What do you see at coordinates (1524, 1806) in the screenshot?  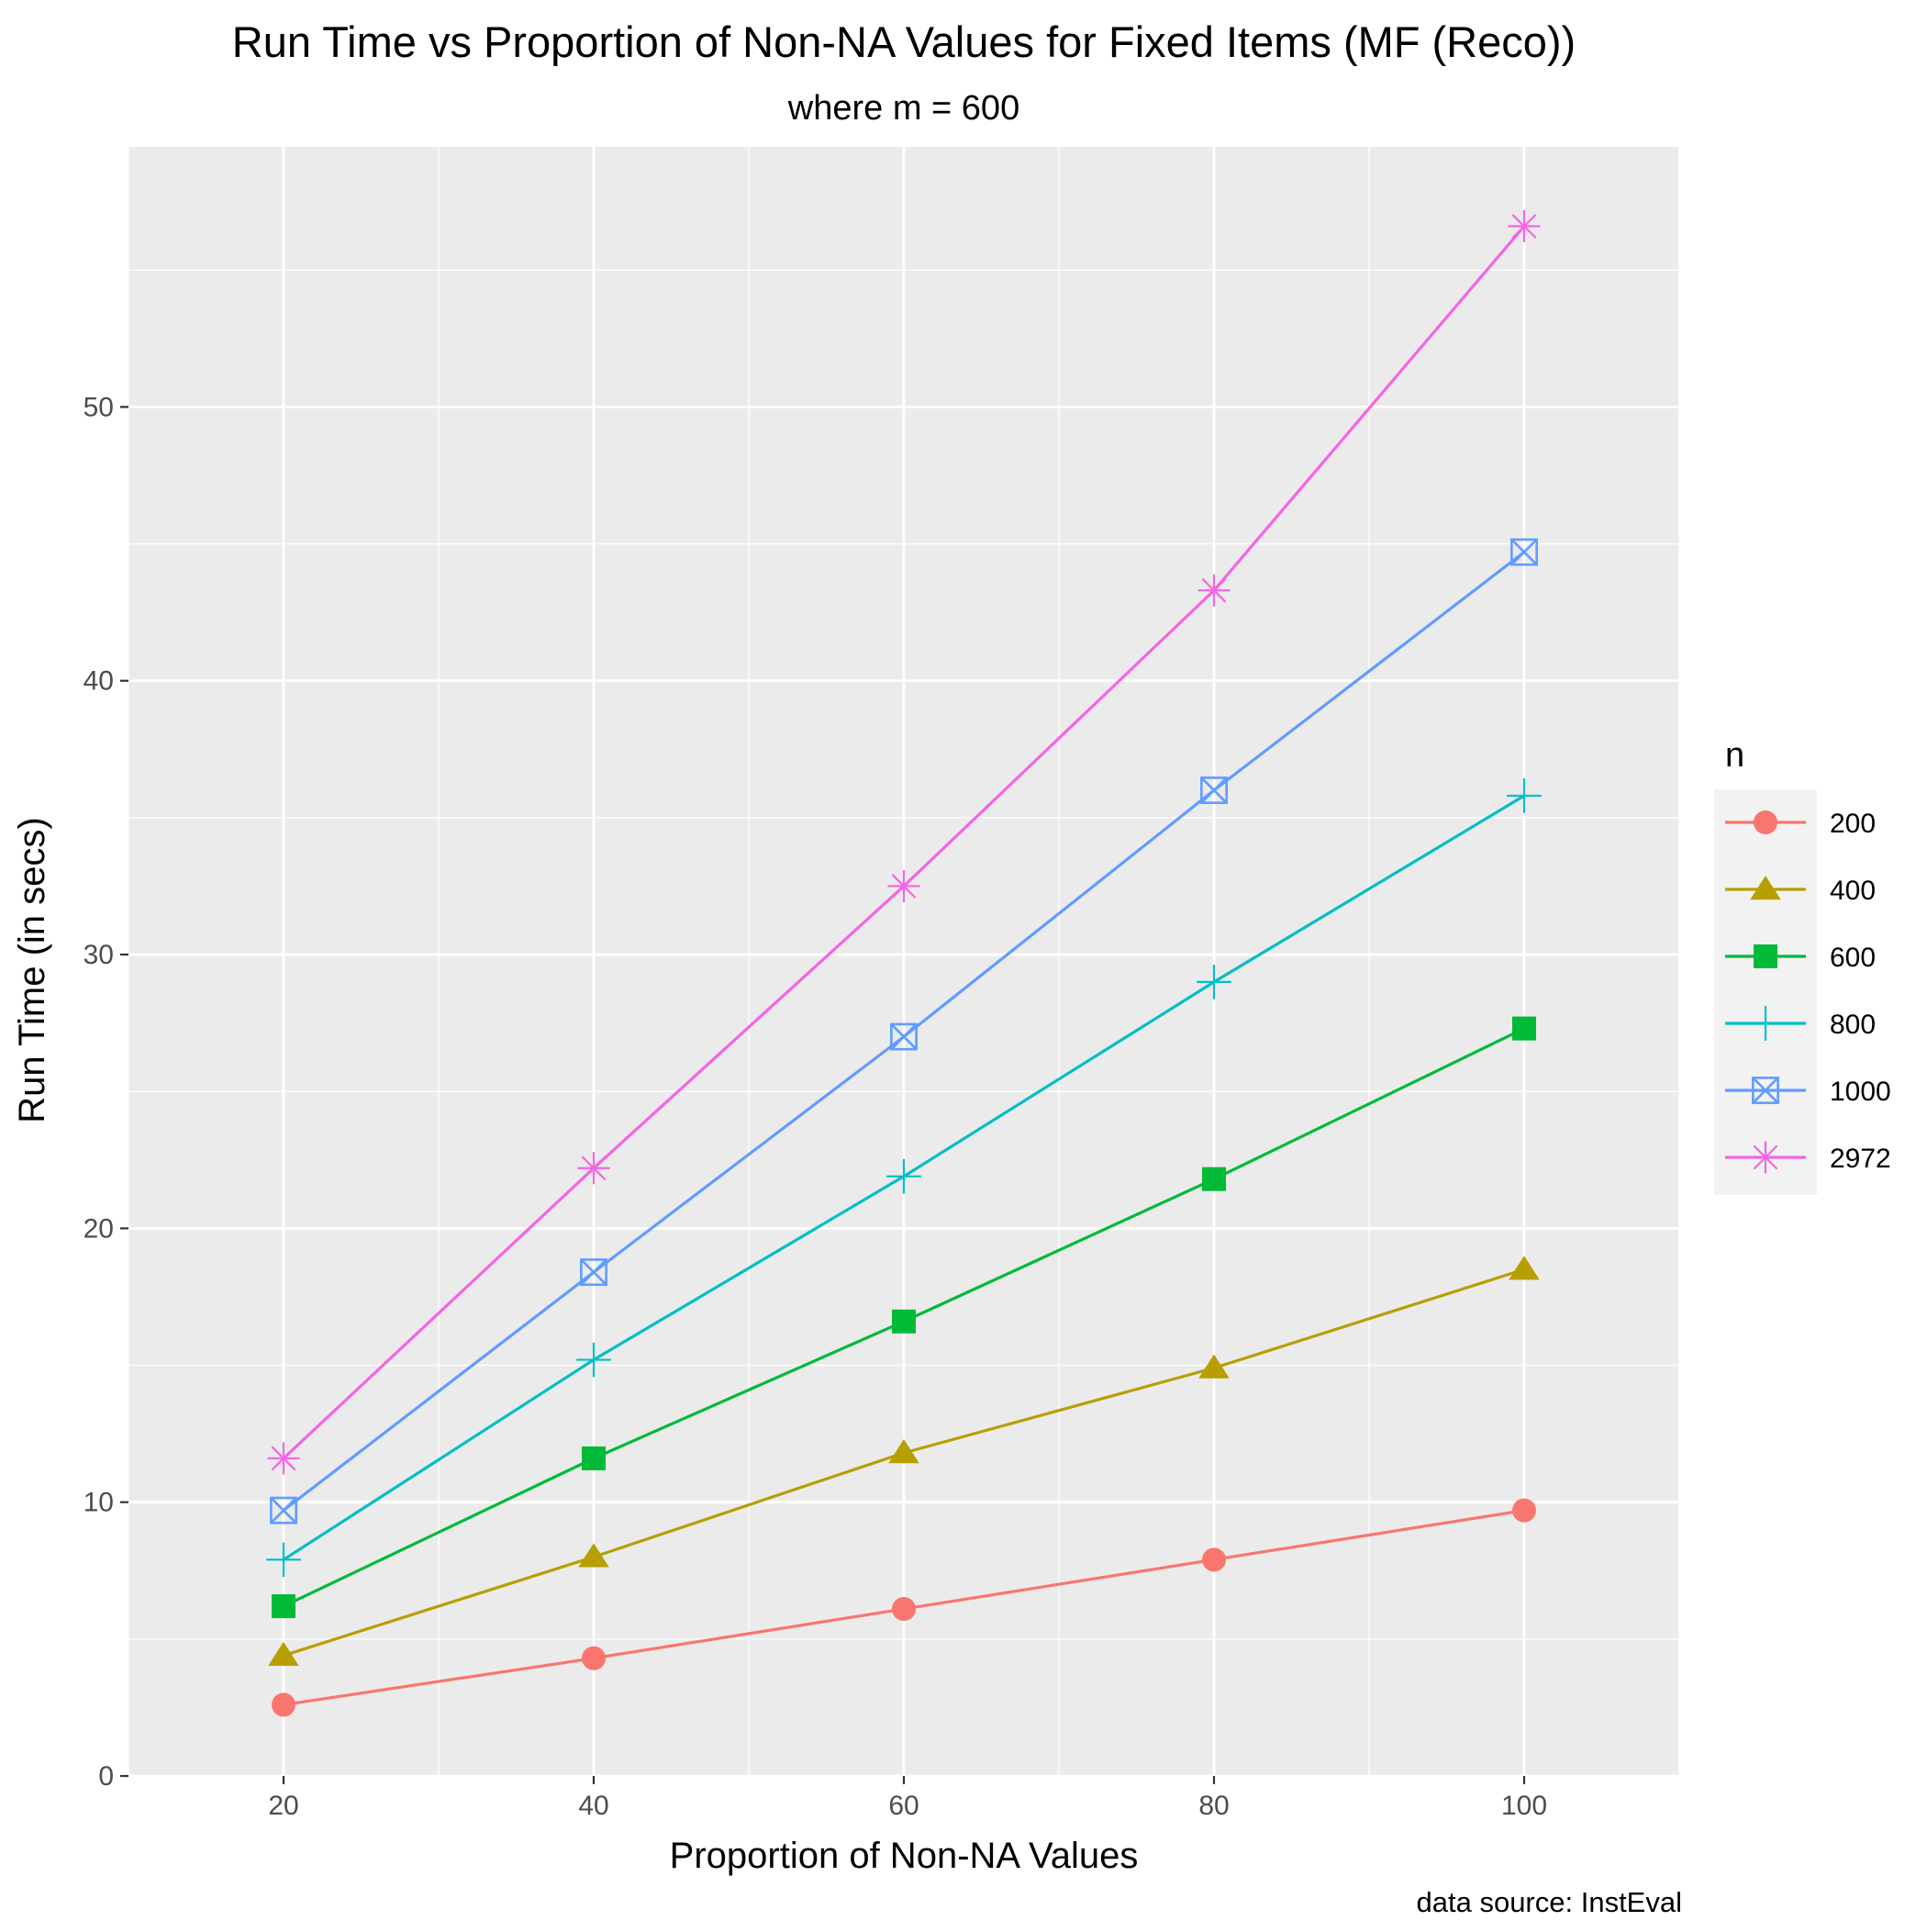 I see `x-tick-label: 100` at bounding box center [1524, 1806].